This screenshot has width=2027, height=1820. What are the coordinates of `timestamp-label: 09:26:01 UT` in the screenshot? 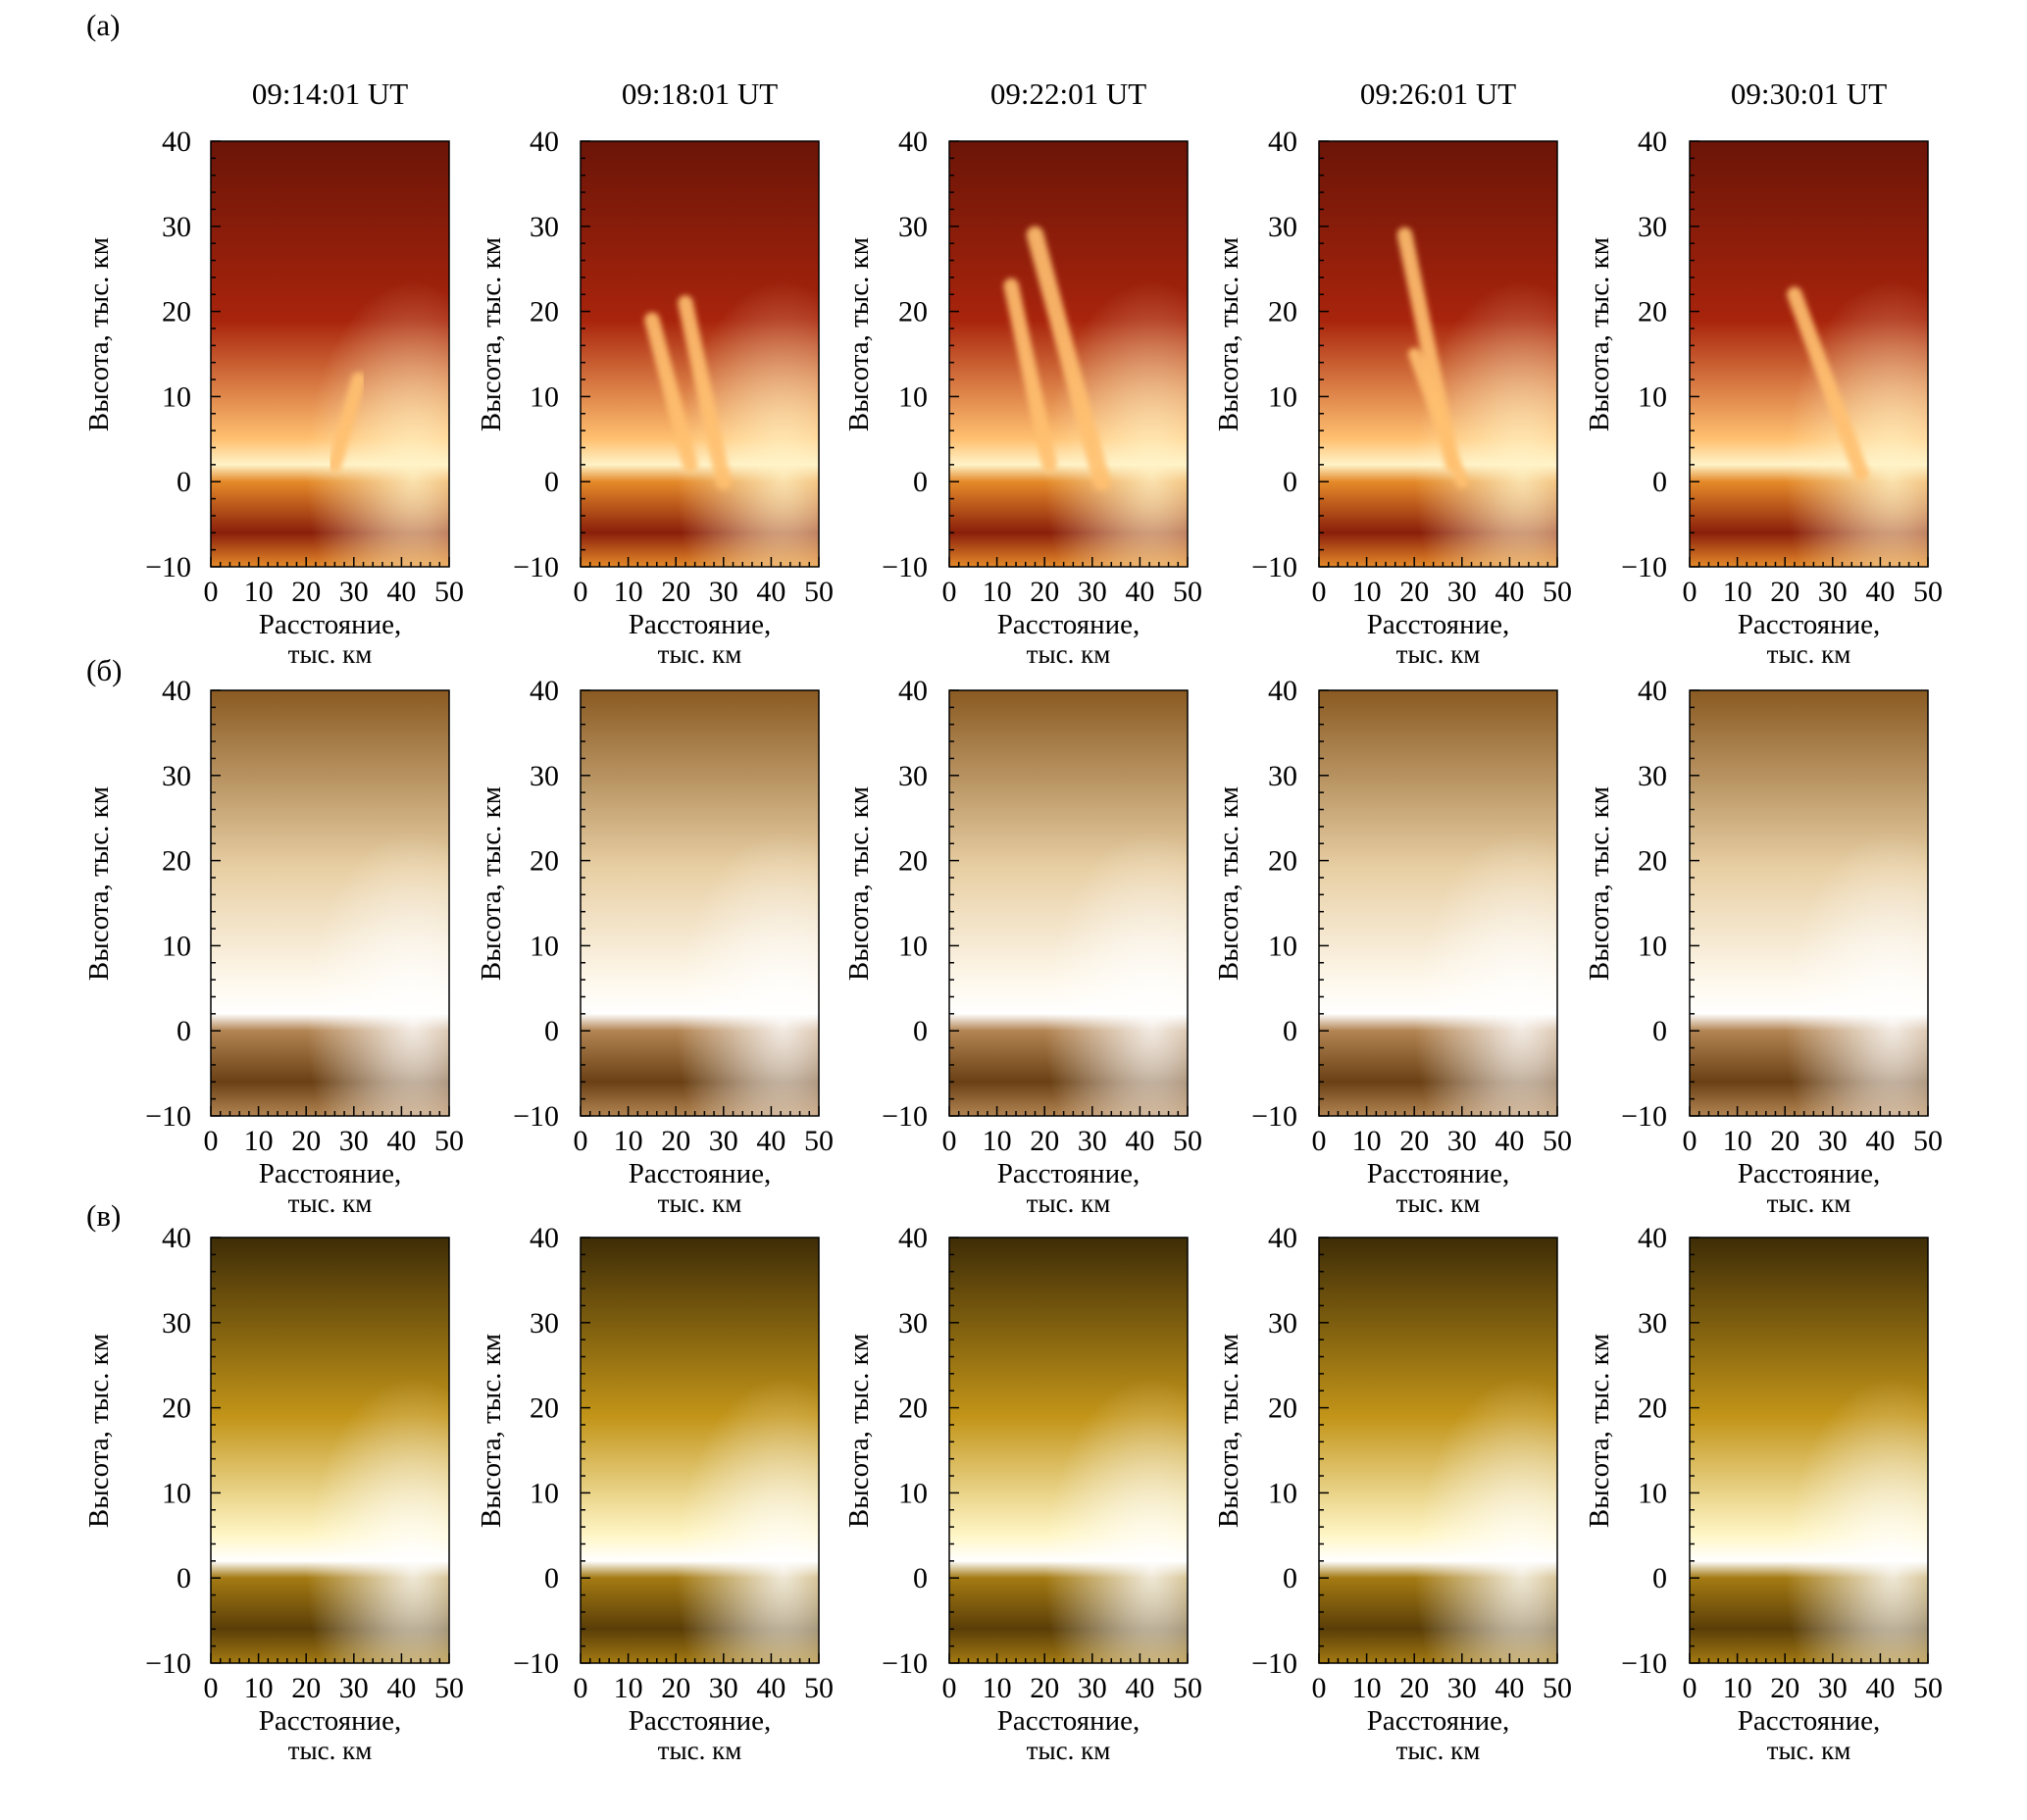 It's located at (1438, 93).